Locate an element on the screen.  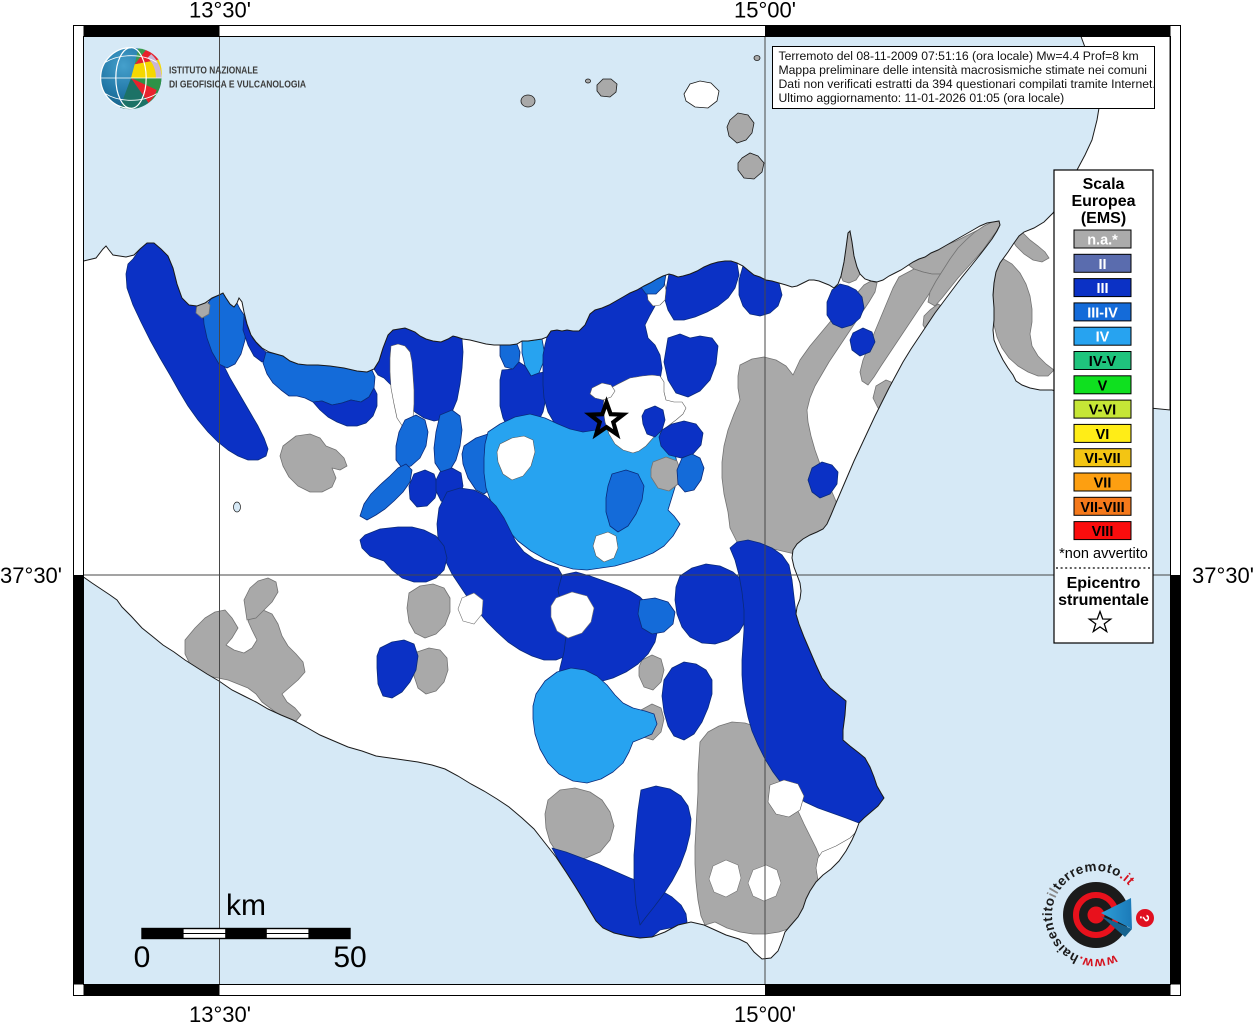
svg-text: Epicentro is located at coordinates (1104, 583).